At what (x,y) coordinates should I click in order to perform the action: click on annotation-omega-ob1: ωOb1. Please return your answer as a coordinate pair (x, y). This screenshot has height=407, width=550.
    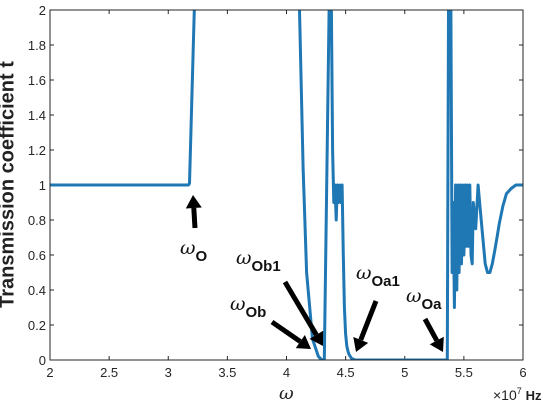
    Looking at the image, I should click on (258, 261).